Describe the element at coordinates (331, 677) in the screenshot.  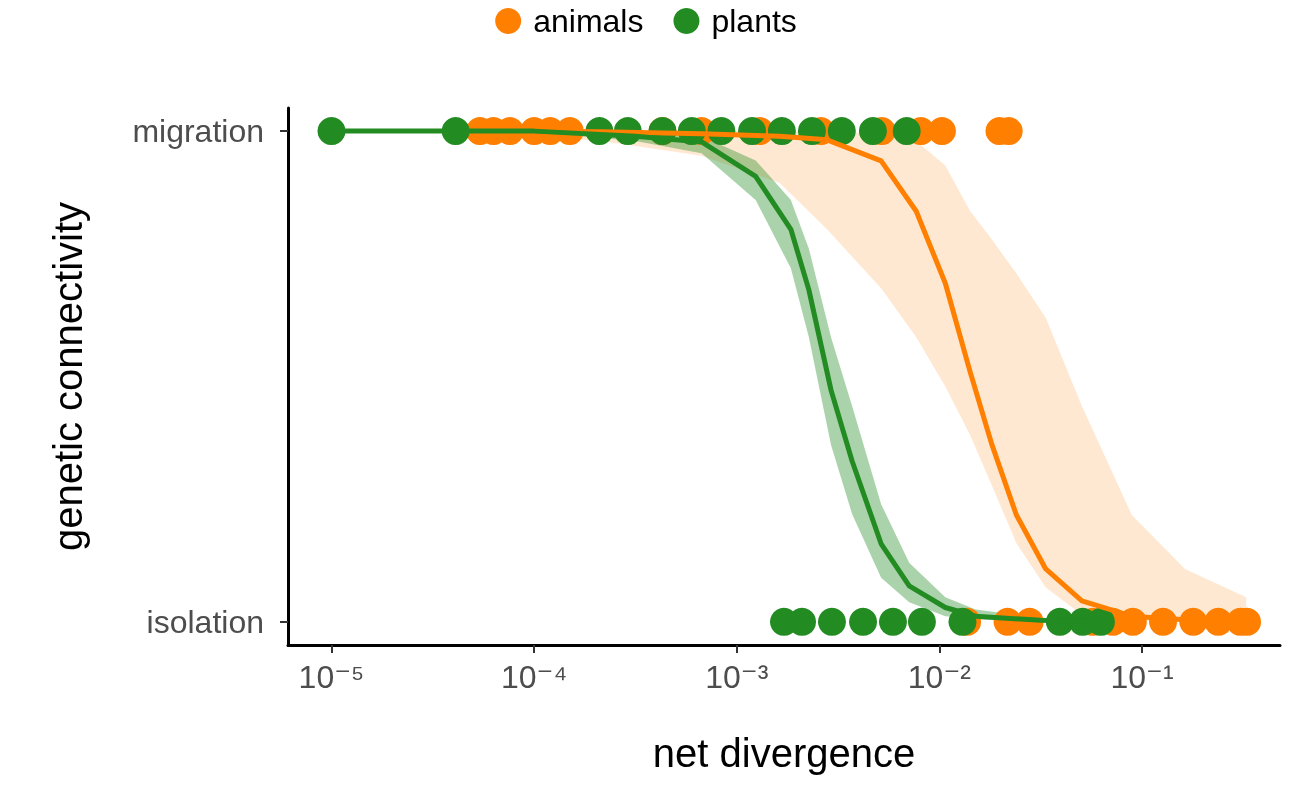
I see `x-tick-label: 10⁻⁵` at that location.